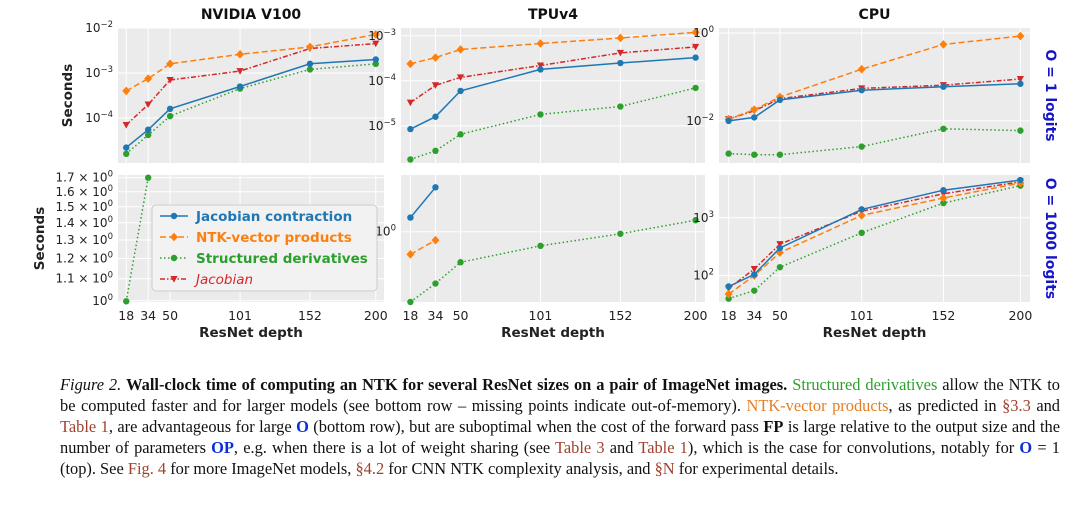 This screenshot has width=1080, height=531. Describe the element at coordinates (664, 468) in the screenshot. I see `caption-link-section-n: §N` at that location.